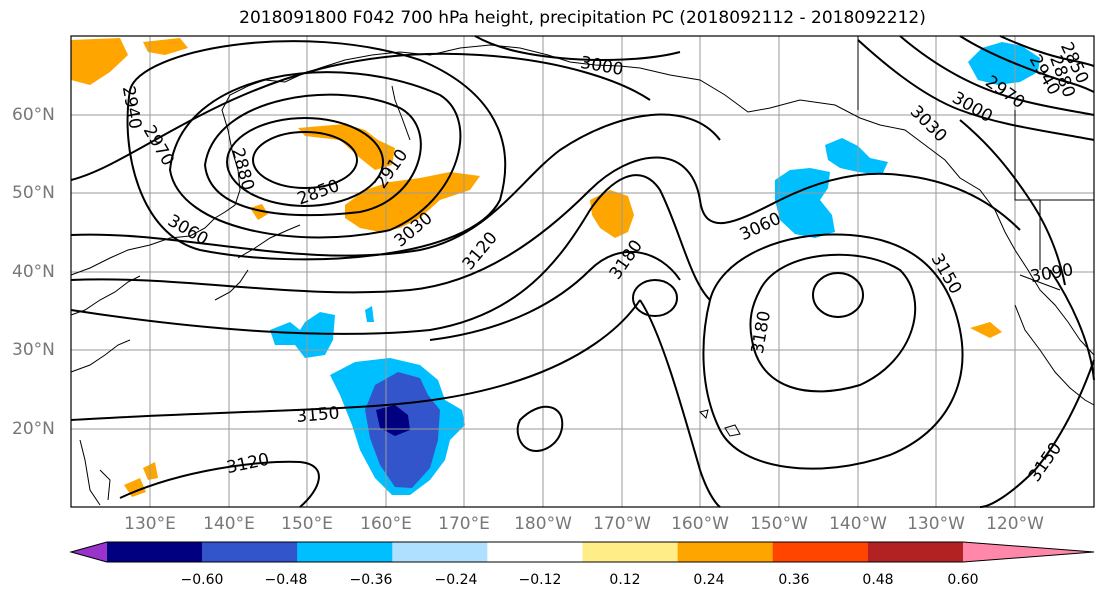 Image resolution: width=1105 pixels, height=601 pixels. I want to click on colorbar-tick-label: 0.24, so click(709, 580).